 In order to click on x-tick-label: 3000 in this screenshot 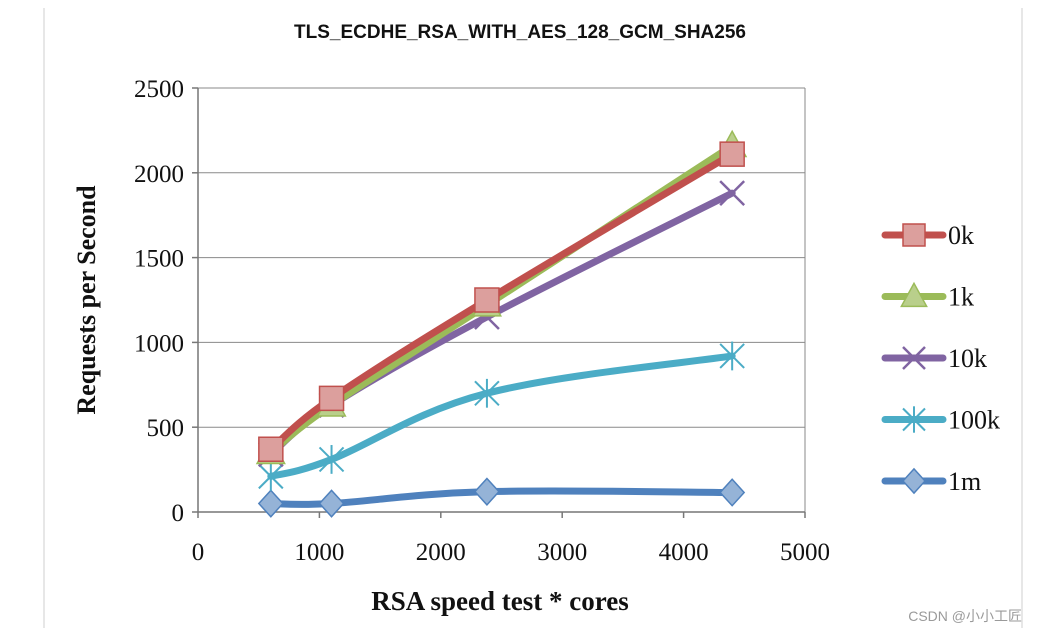, I will do `click(562, 552)`.